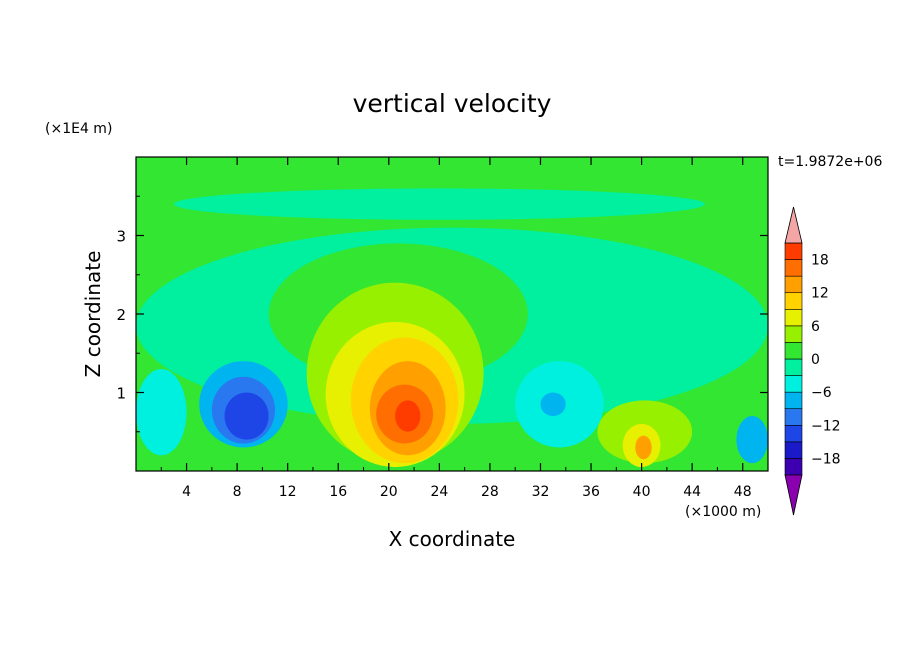 The width and height of the screenshot is (904, 658). I want to click on colorbar-tick-label: 6, so click(815, 327).